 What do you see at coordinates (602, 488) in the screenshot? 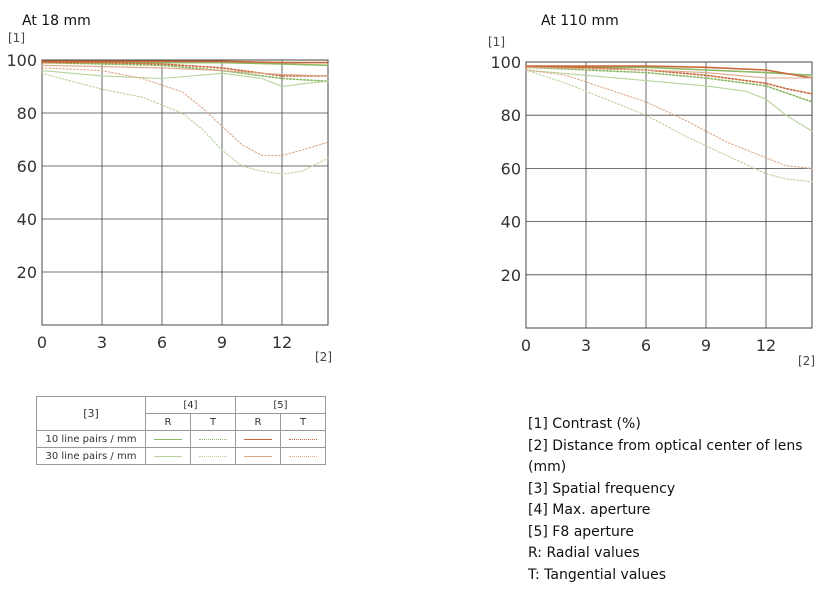
I see `note-item: [3] Spatial frequency` at bounding box center [602, 488].